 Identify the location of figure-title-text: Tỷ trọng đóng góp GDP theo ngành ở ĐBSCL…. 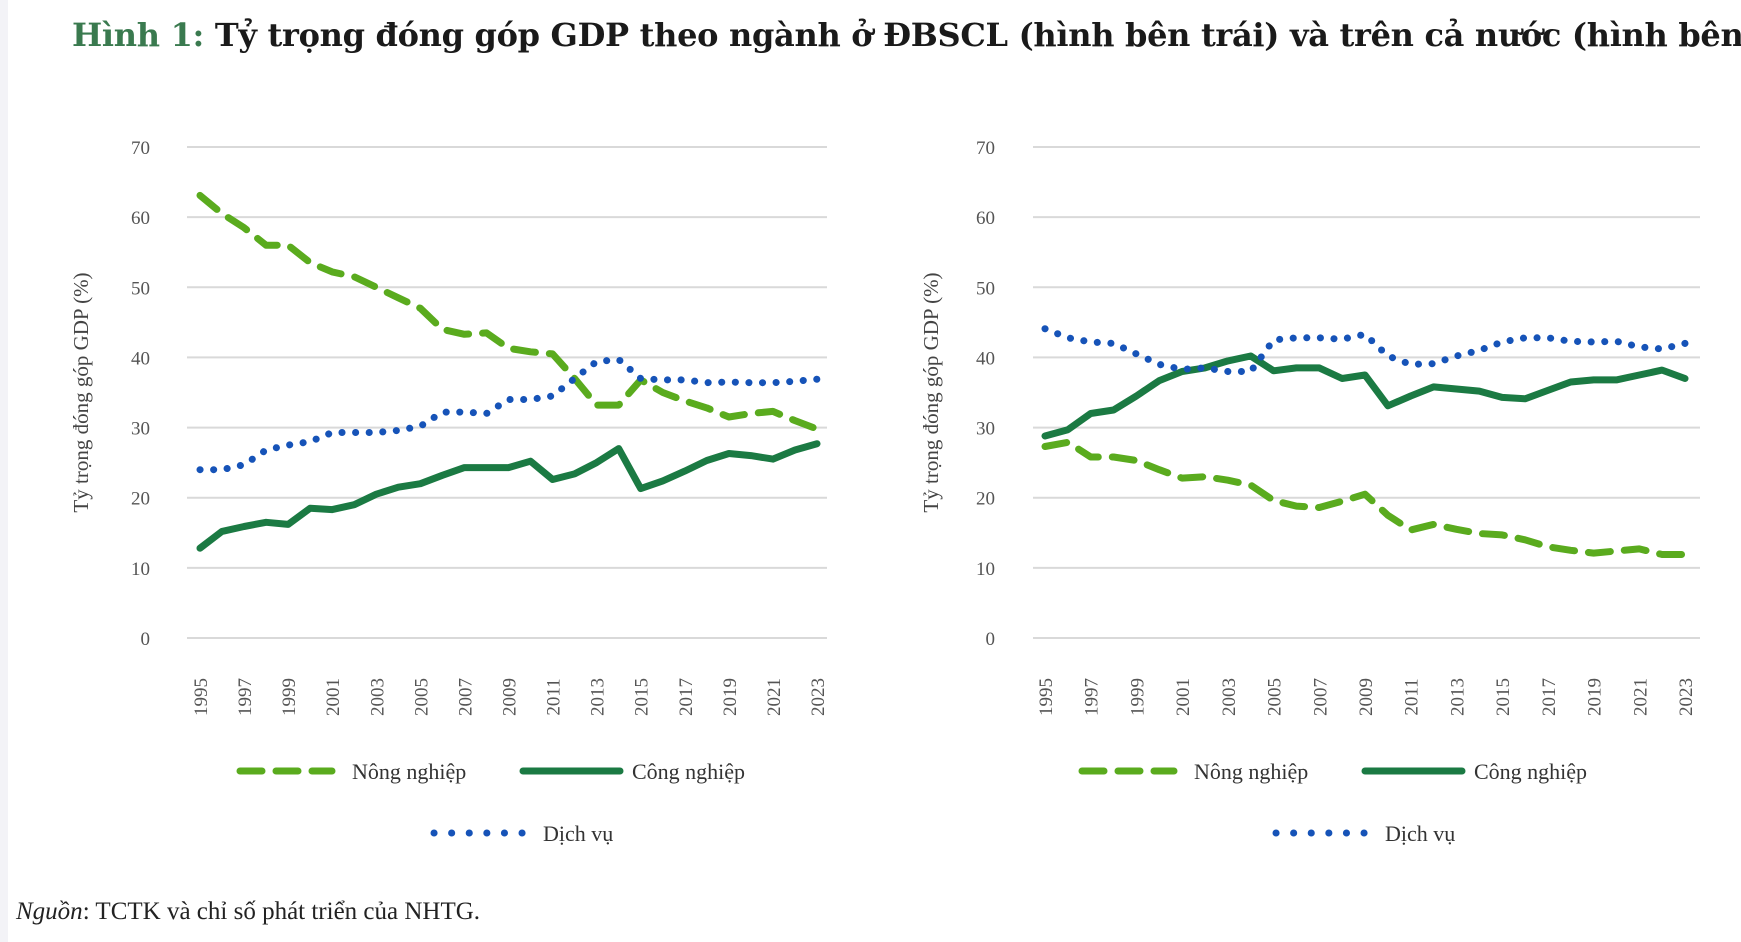
(977, 35).